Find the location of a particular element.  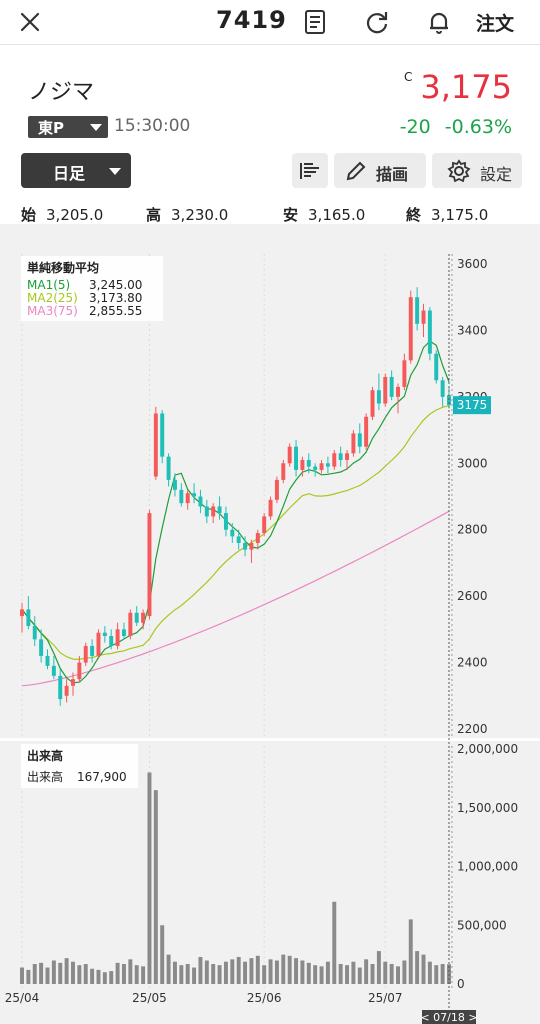

price-tick-label: 2800 is located at coordinates (472, 530).